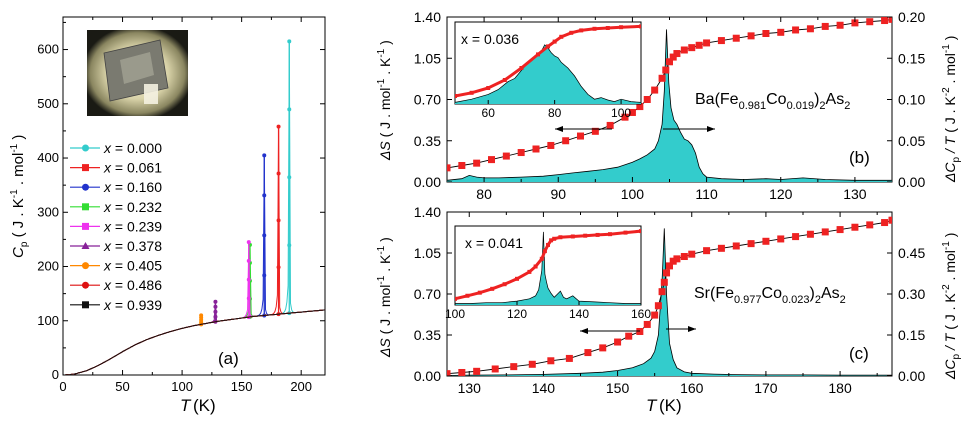  Describe the element at coordinates (132, 305) in the screenshot. I see `legend-label-x0.939: x = 0.939` at that location.